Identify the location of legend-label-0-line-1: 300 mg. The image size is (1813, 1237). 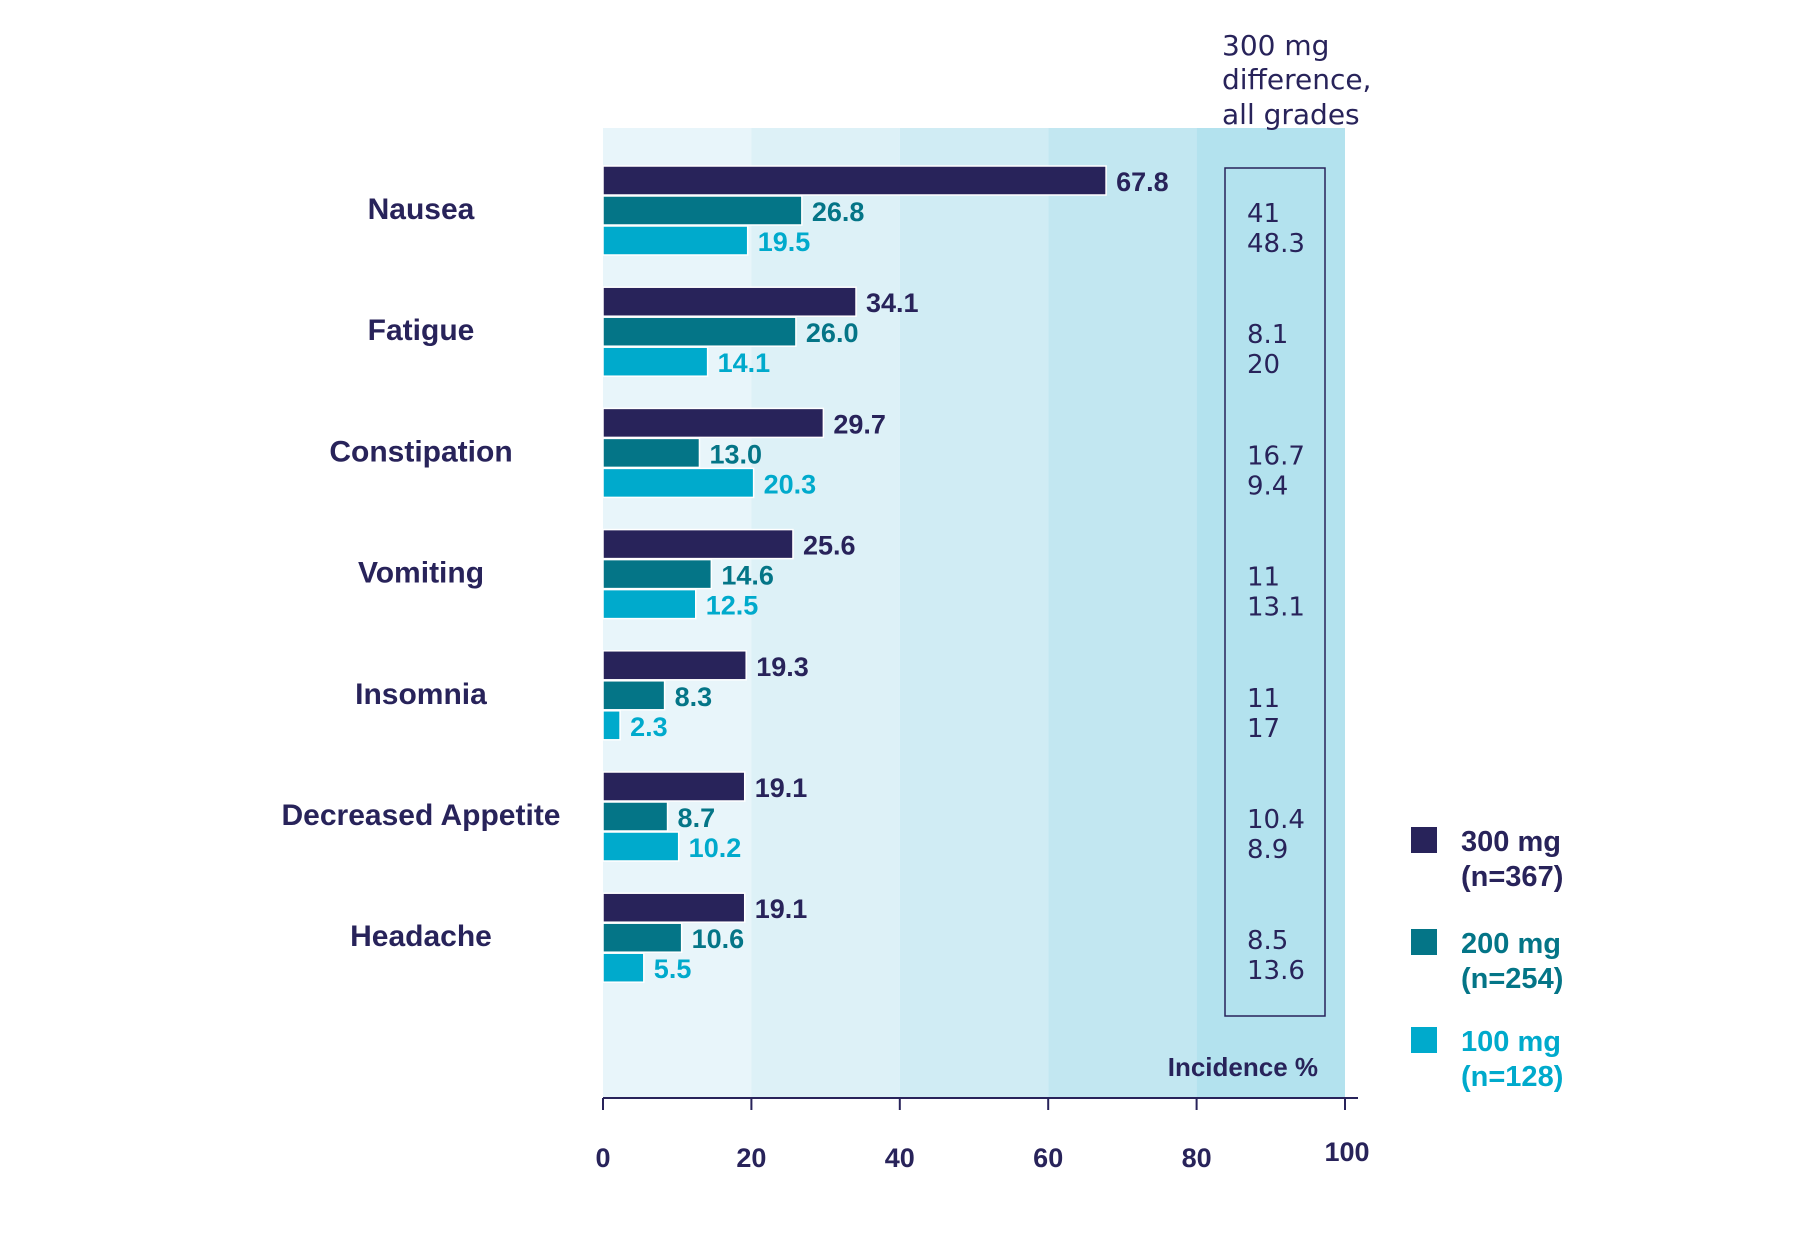
(1511, 842).